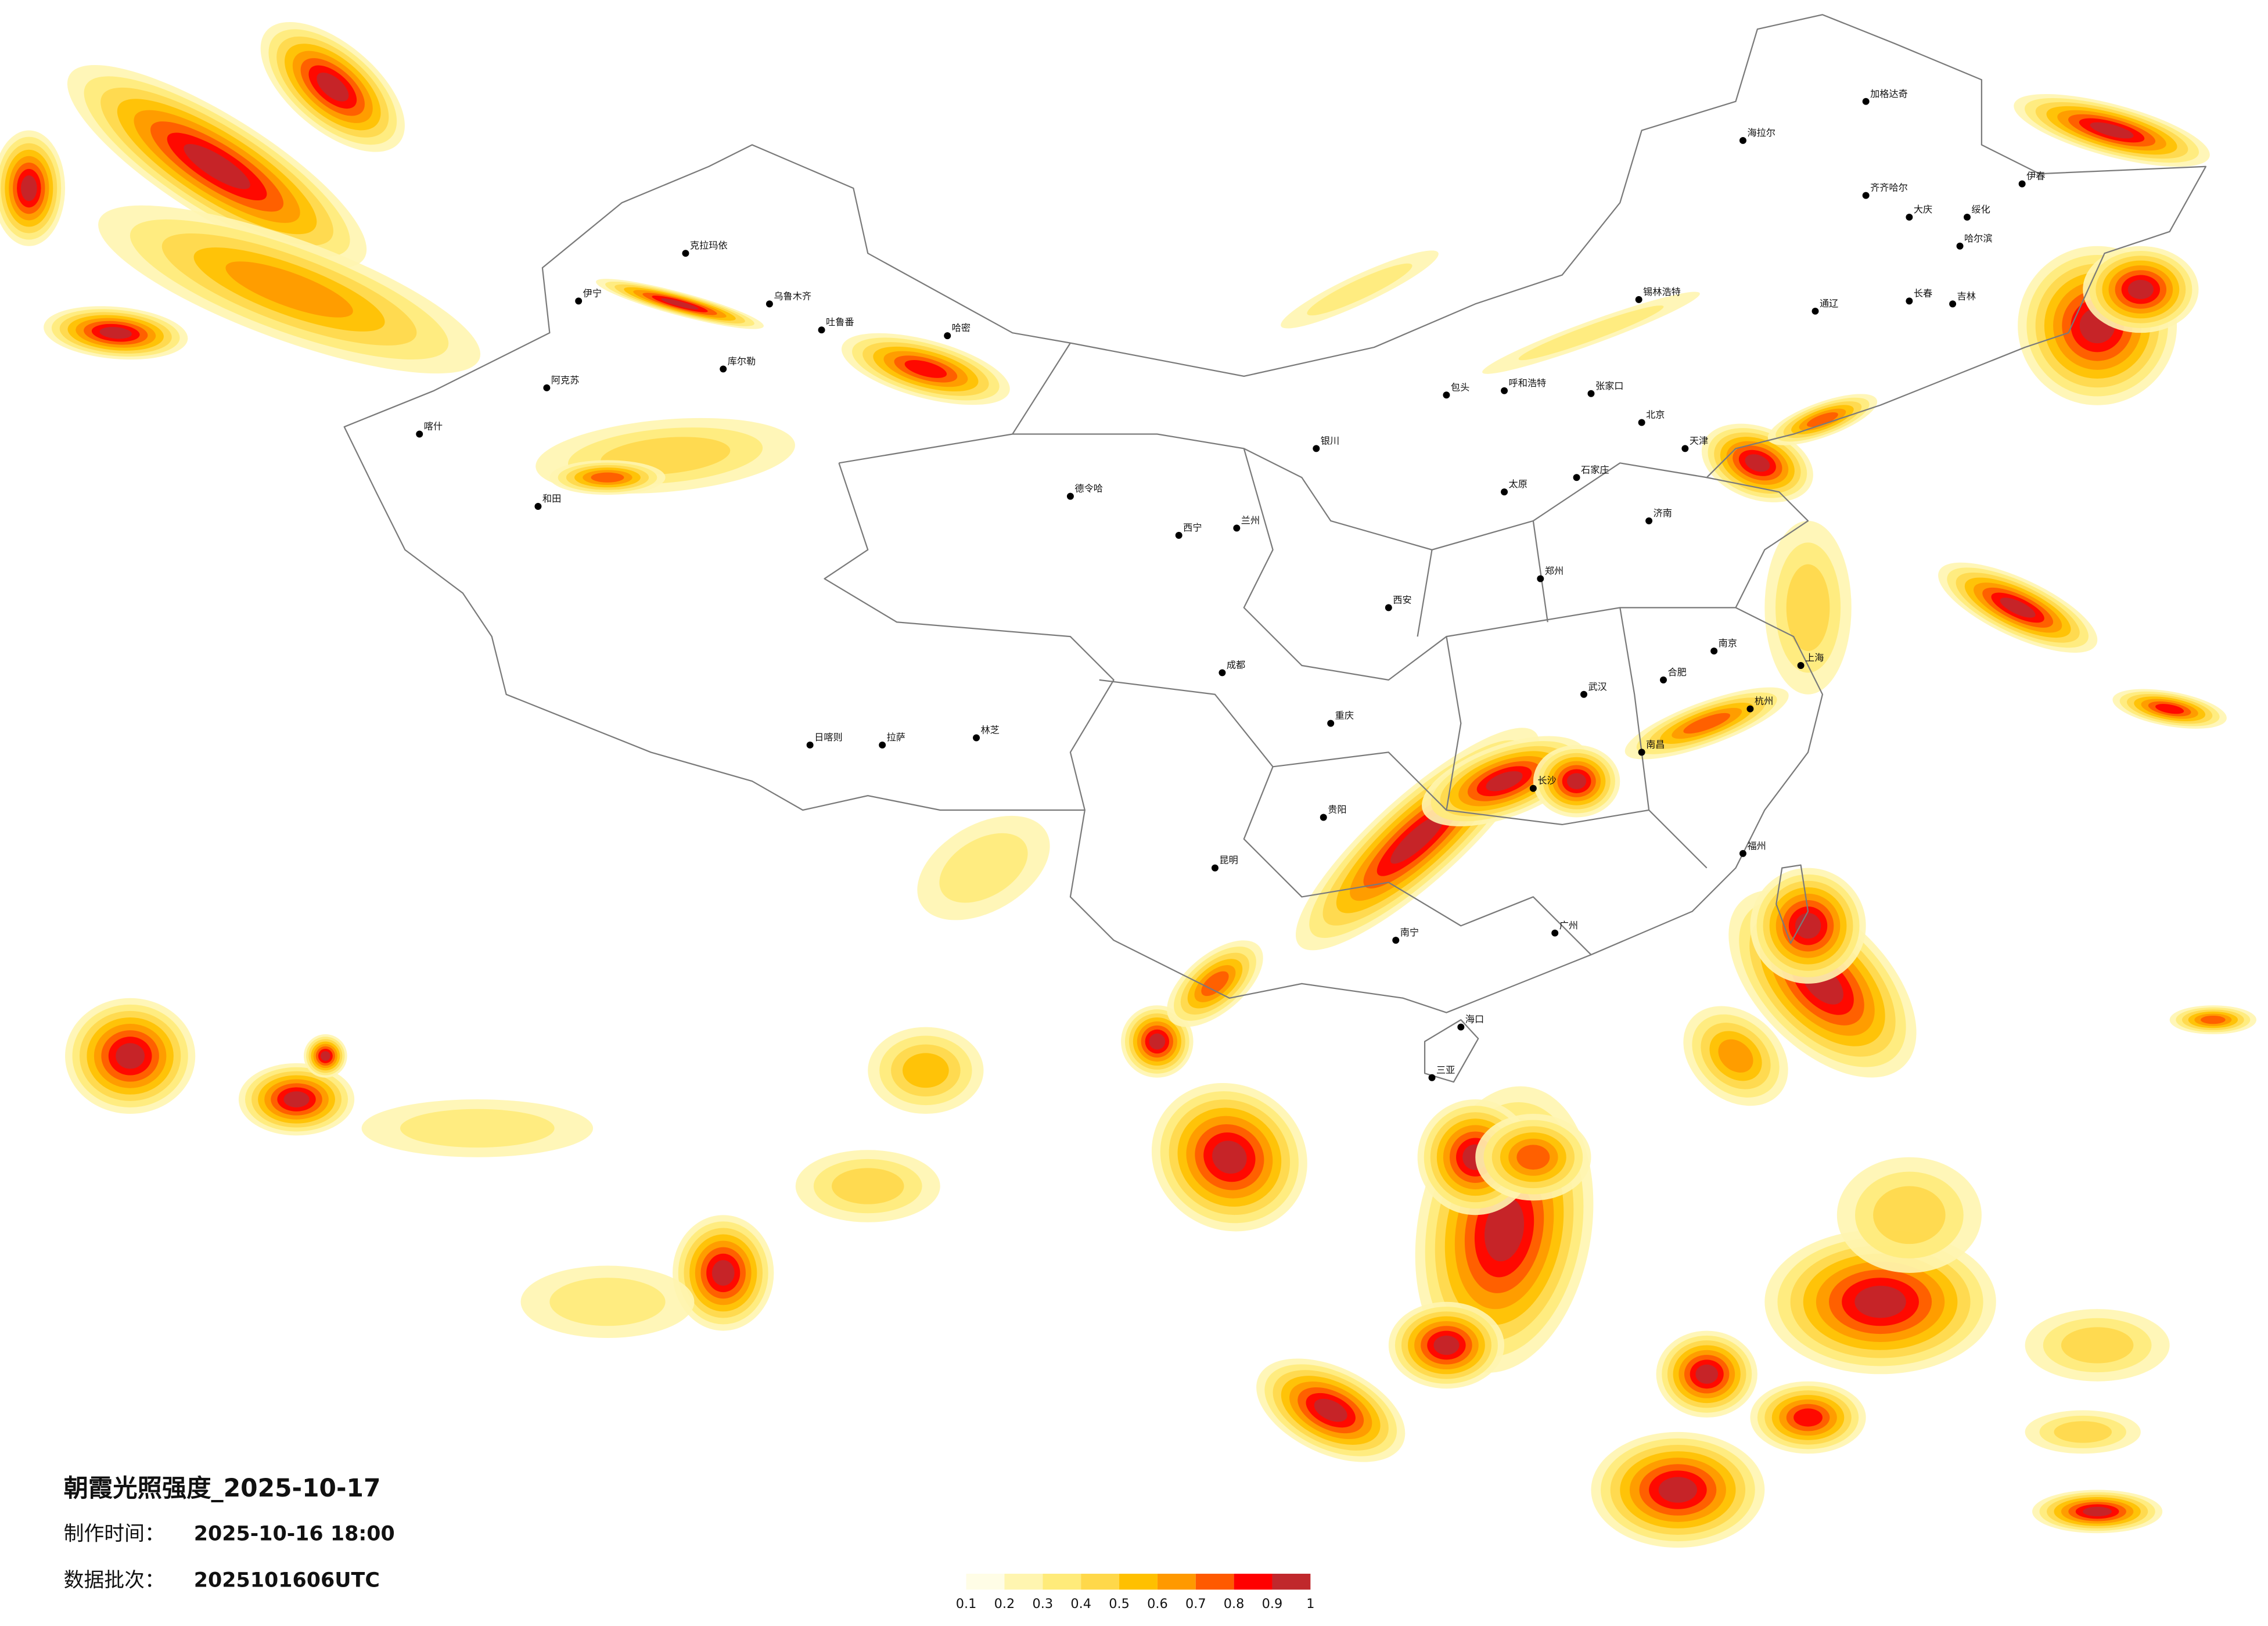 Image resolution: width=2268 pixels, height=1626 pixels. What do you see at coordinates (1460, 387) in the screenshot?
I see `city-label: 包头` at bounding box center [1460, 387].